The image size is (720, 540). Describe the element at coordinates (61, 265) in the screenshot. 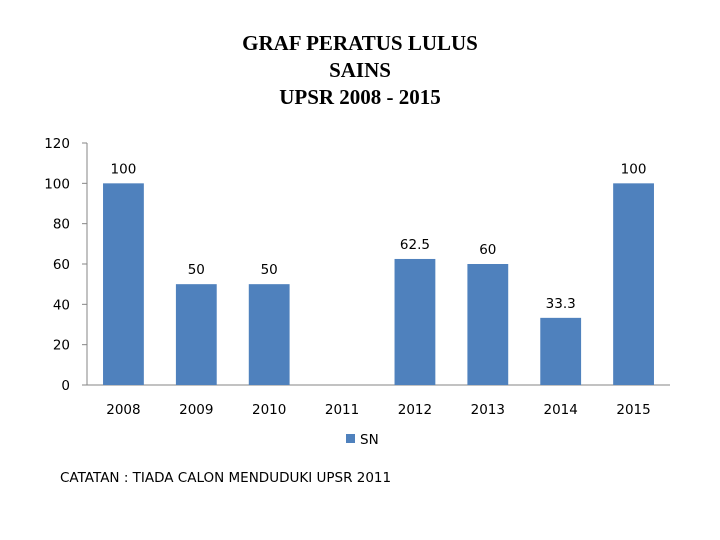

I see `y-tick-label: 60` at that location.